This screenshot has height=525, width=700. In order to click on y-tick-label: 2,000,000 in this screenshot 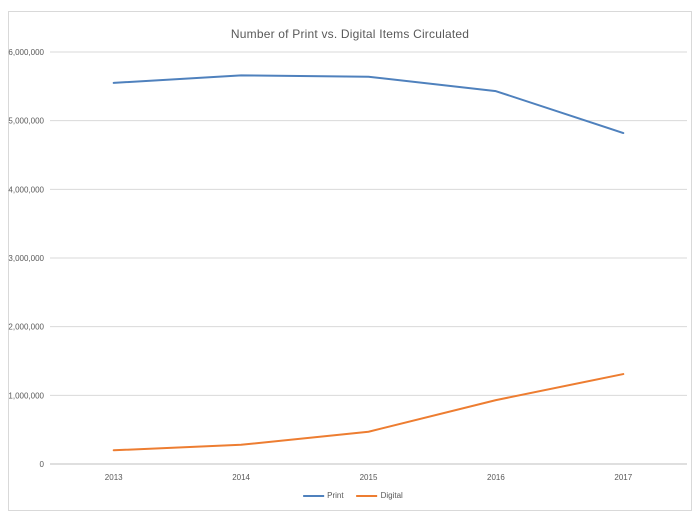, I will do `click(26, 327)`.